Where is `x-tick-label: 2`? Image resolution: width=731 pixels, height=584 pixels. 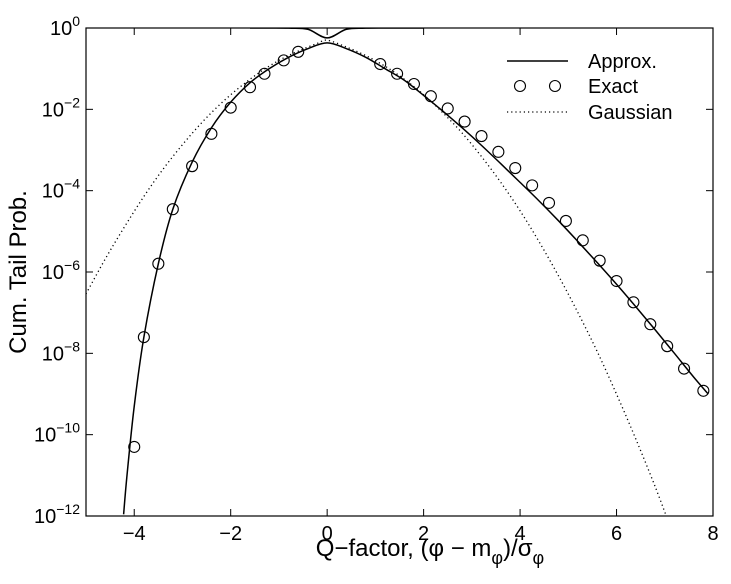 x-tick-label: 2 is located at coordinates (423, 534).